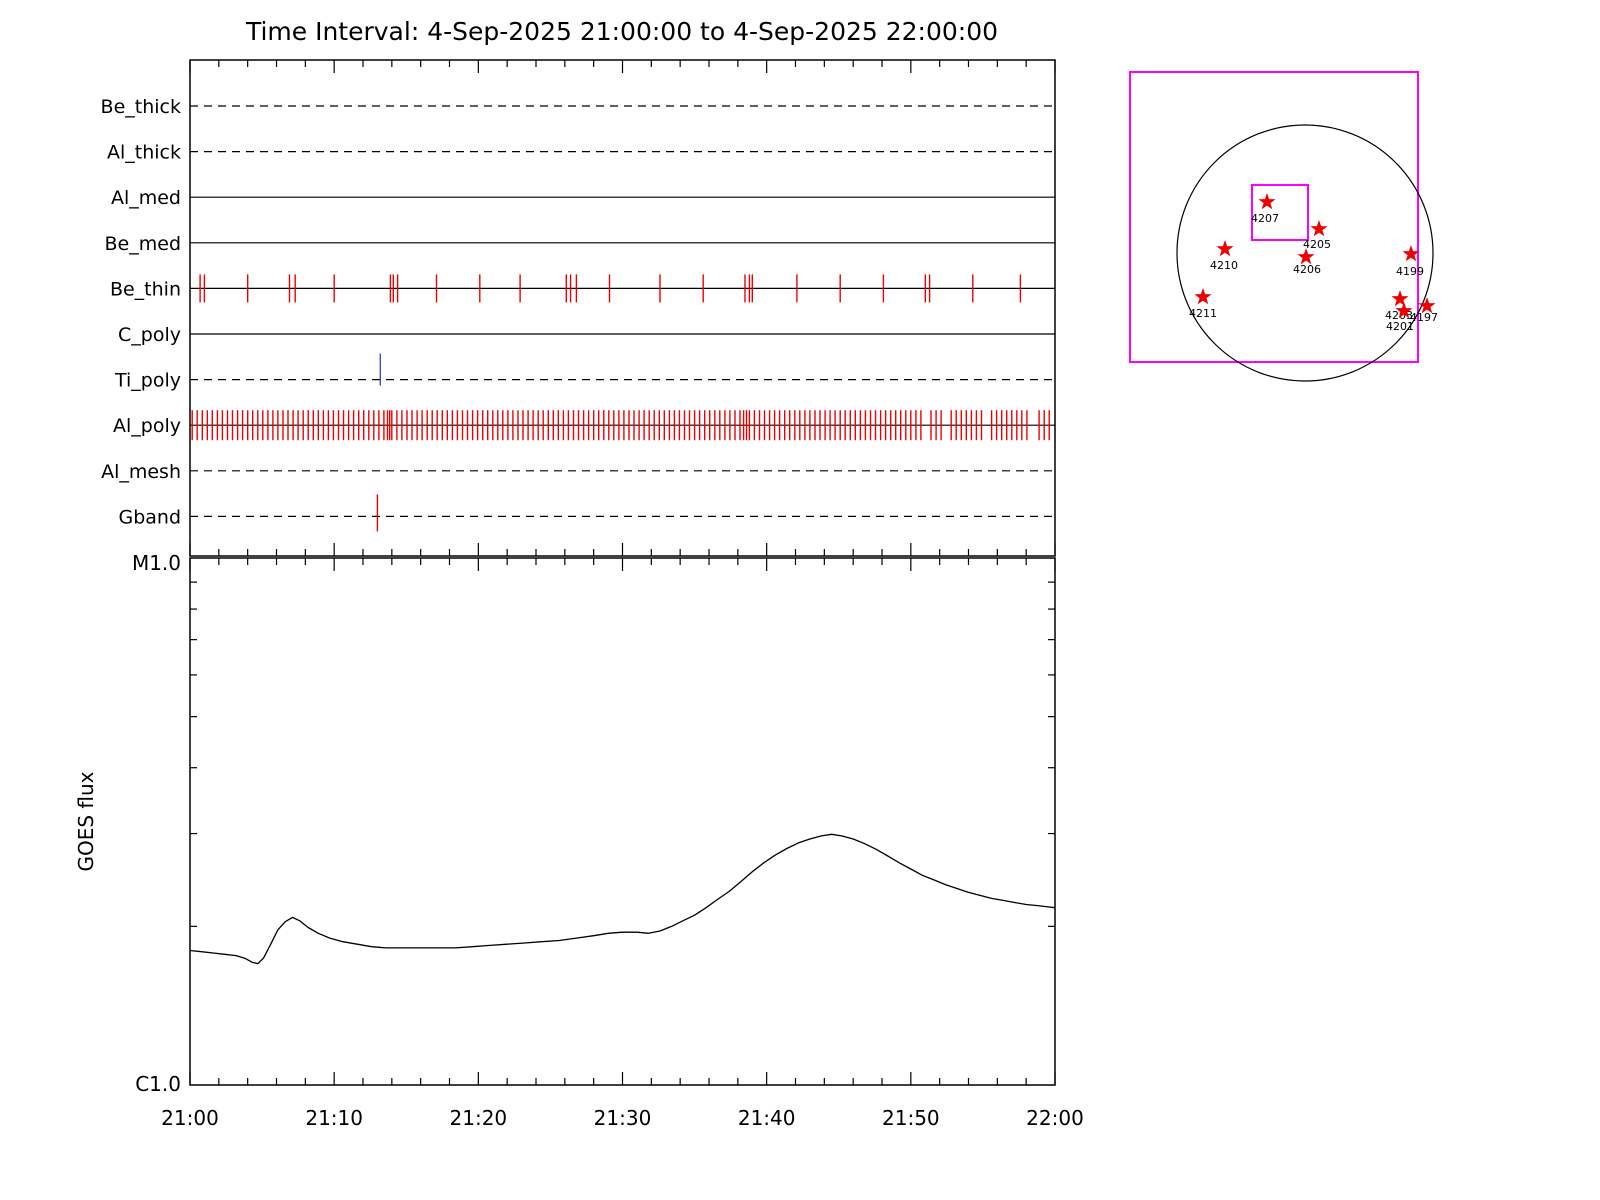  I want to click on active-region-label-4199: 4199, so click(1410, 271).